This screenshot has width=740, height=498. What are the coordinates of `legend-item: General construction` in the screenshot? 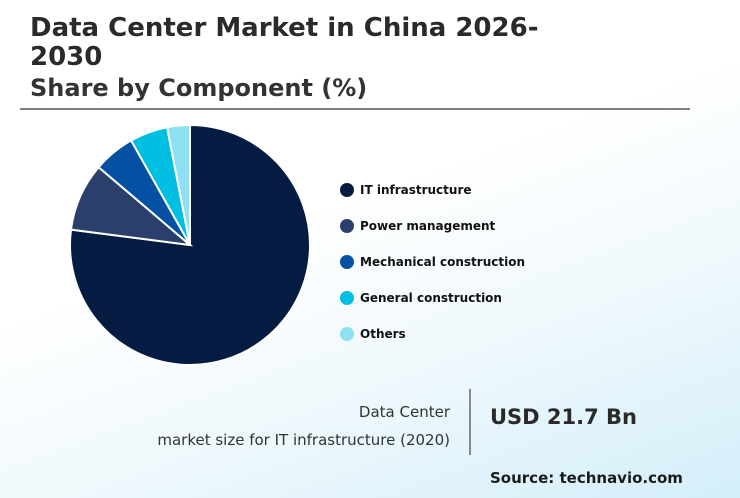 It's located at (432, 298).